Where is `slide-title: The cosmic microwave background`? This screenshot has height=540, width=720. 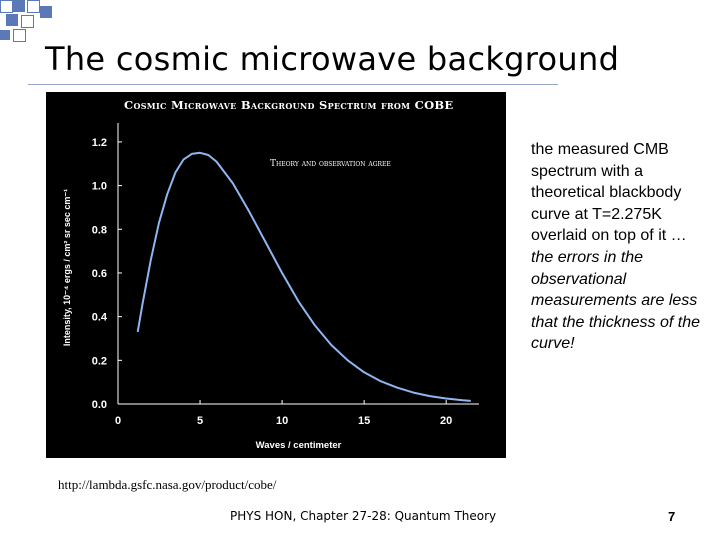
slide-title: The cosmic microwave background is located at coordinates (332, 59).